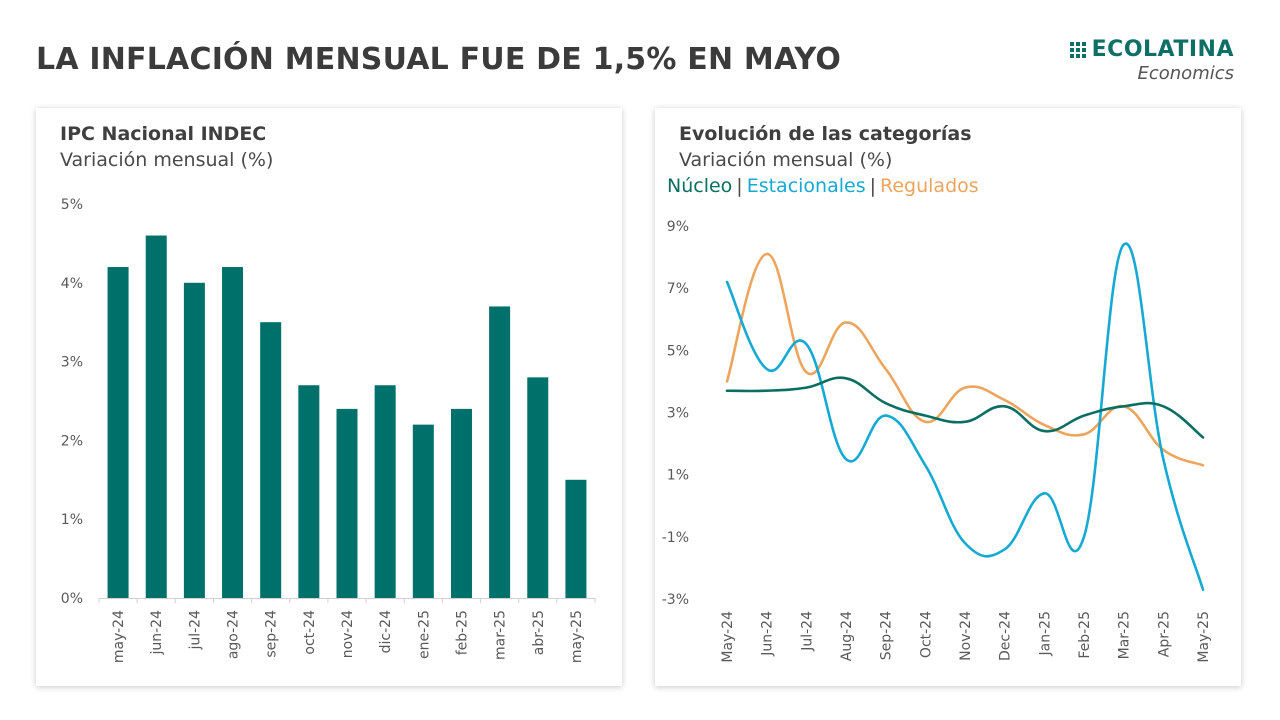  Describe the element at coordinates (929, 186) in the screenshot. I see `legend-regulados: Regulados` at that location.